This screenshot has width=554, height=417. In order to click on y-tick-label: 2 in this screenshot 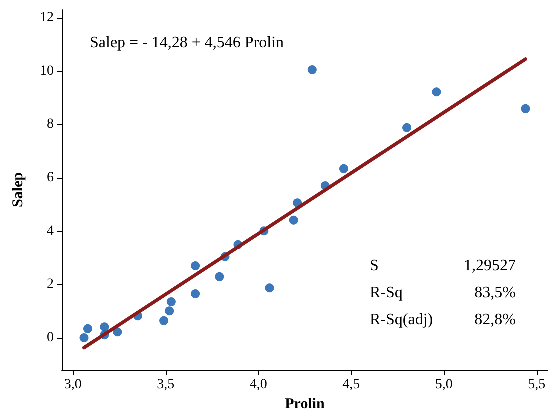, I will do `click(50, 284)`.